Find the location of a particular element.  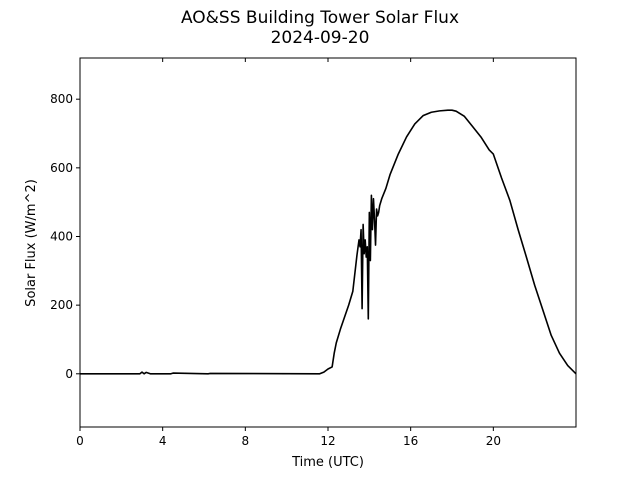

x-tick-label: 0 is located at coordinates (80, 441).